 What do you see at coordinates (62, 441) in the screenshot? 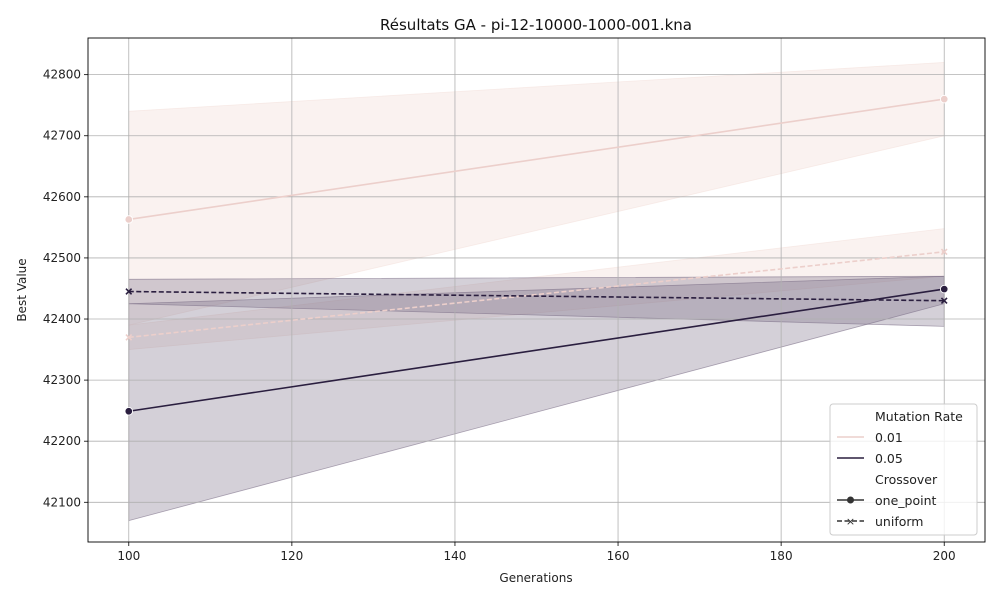
I see `y-tick-label: 42200` at bounding box center [62, 441].